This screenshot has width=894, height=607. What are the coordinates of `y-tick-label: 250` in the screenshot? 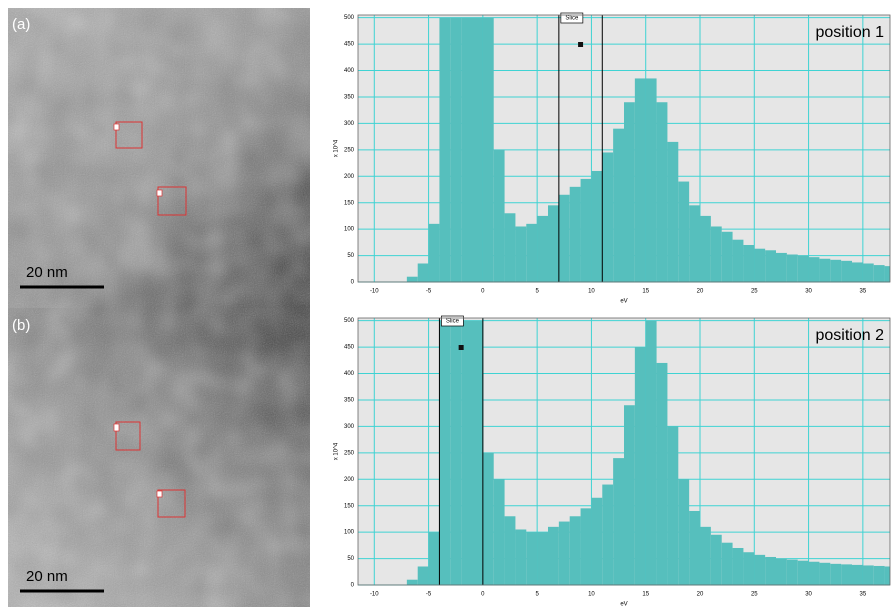 It's located at (349, 453).